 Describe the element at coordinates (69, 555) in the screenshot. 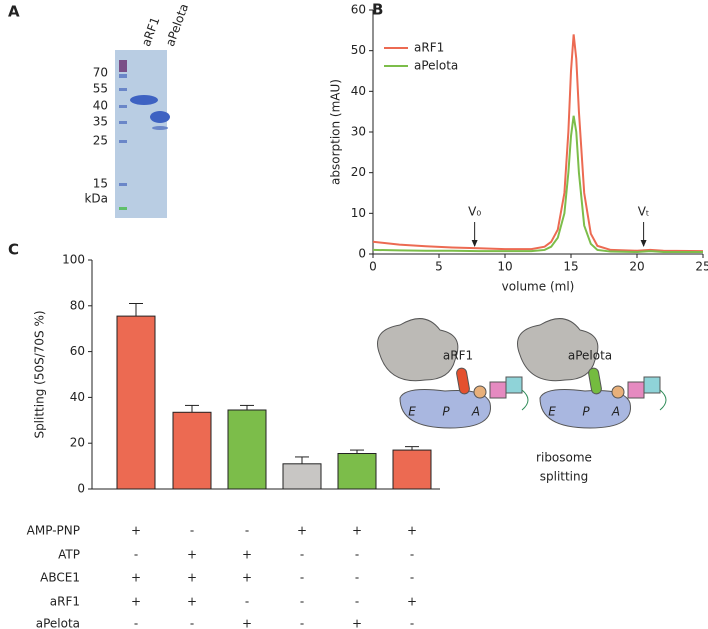

I see `condition-label: ATP` at that location.